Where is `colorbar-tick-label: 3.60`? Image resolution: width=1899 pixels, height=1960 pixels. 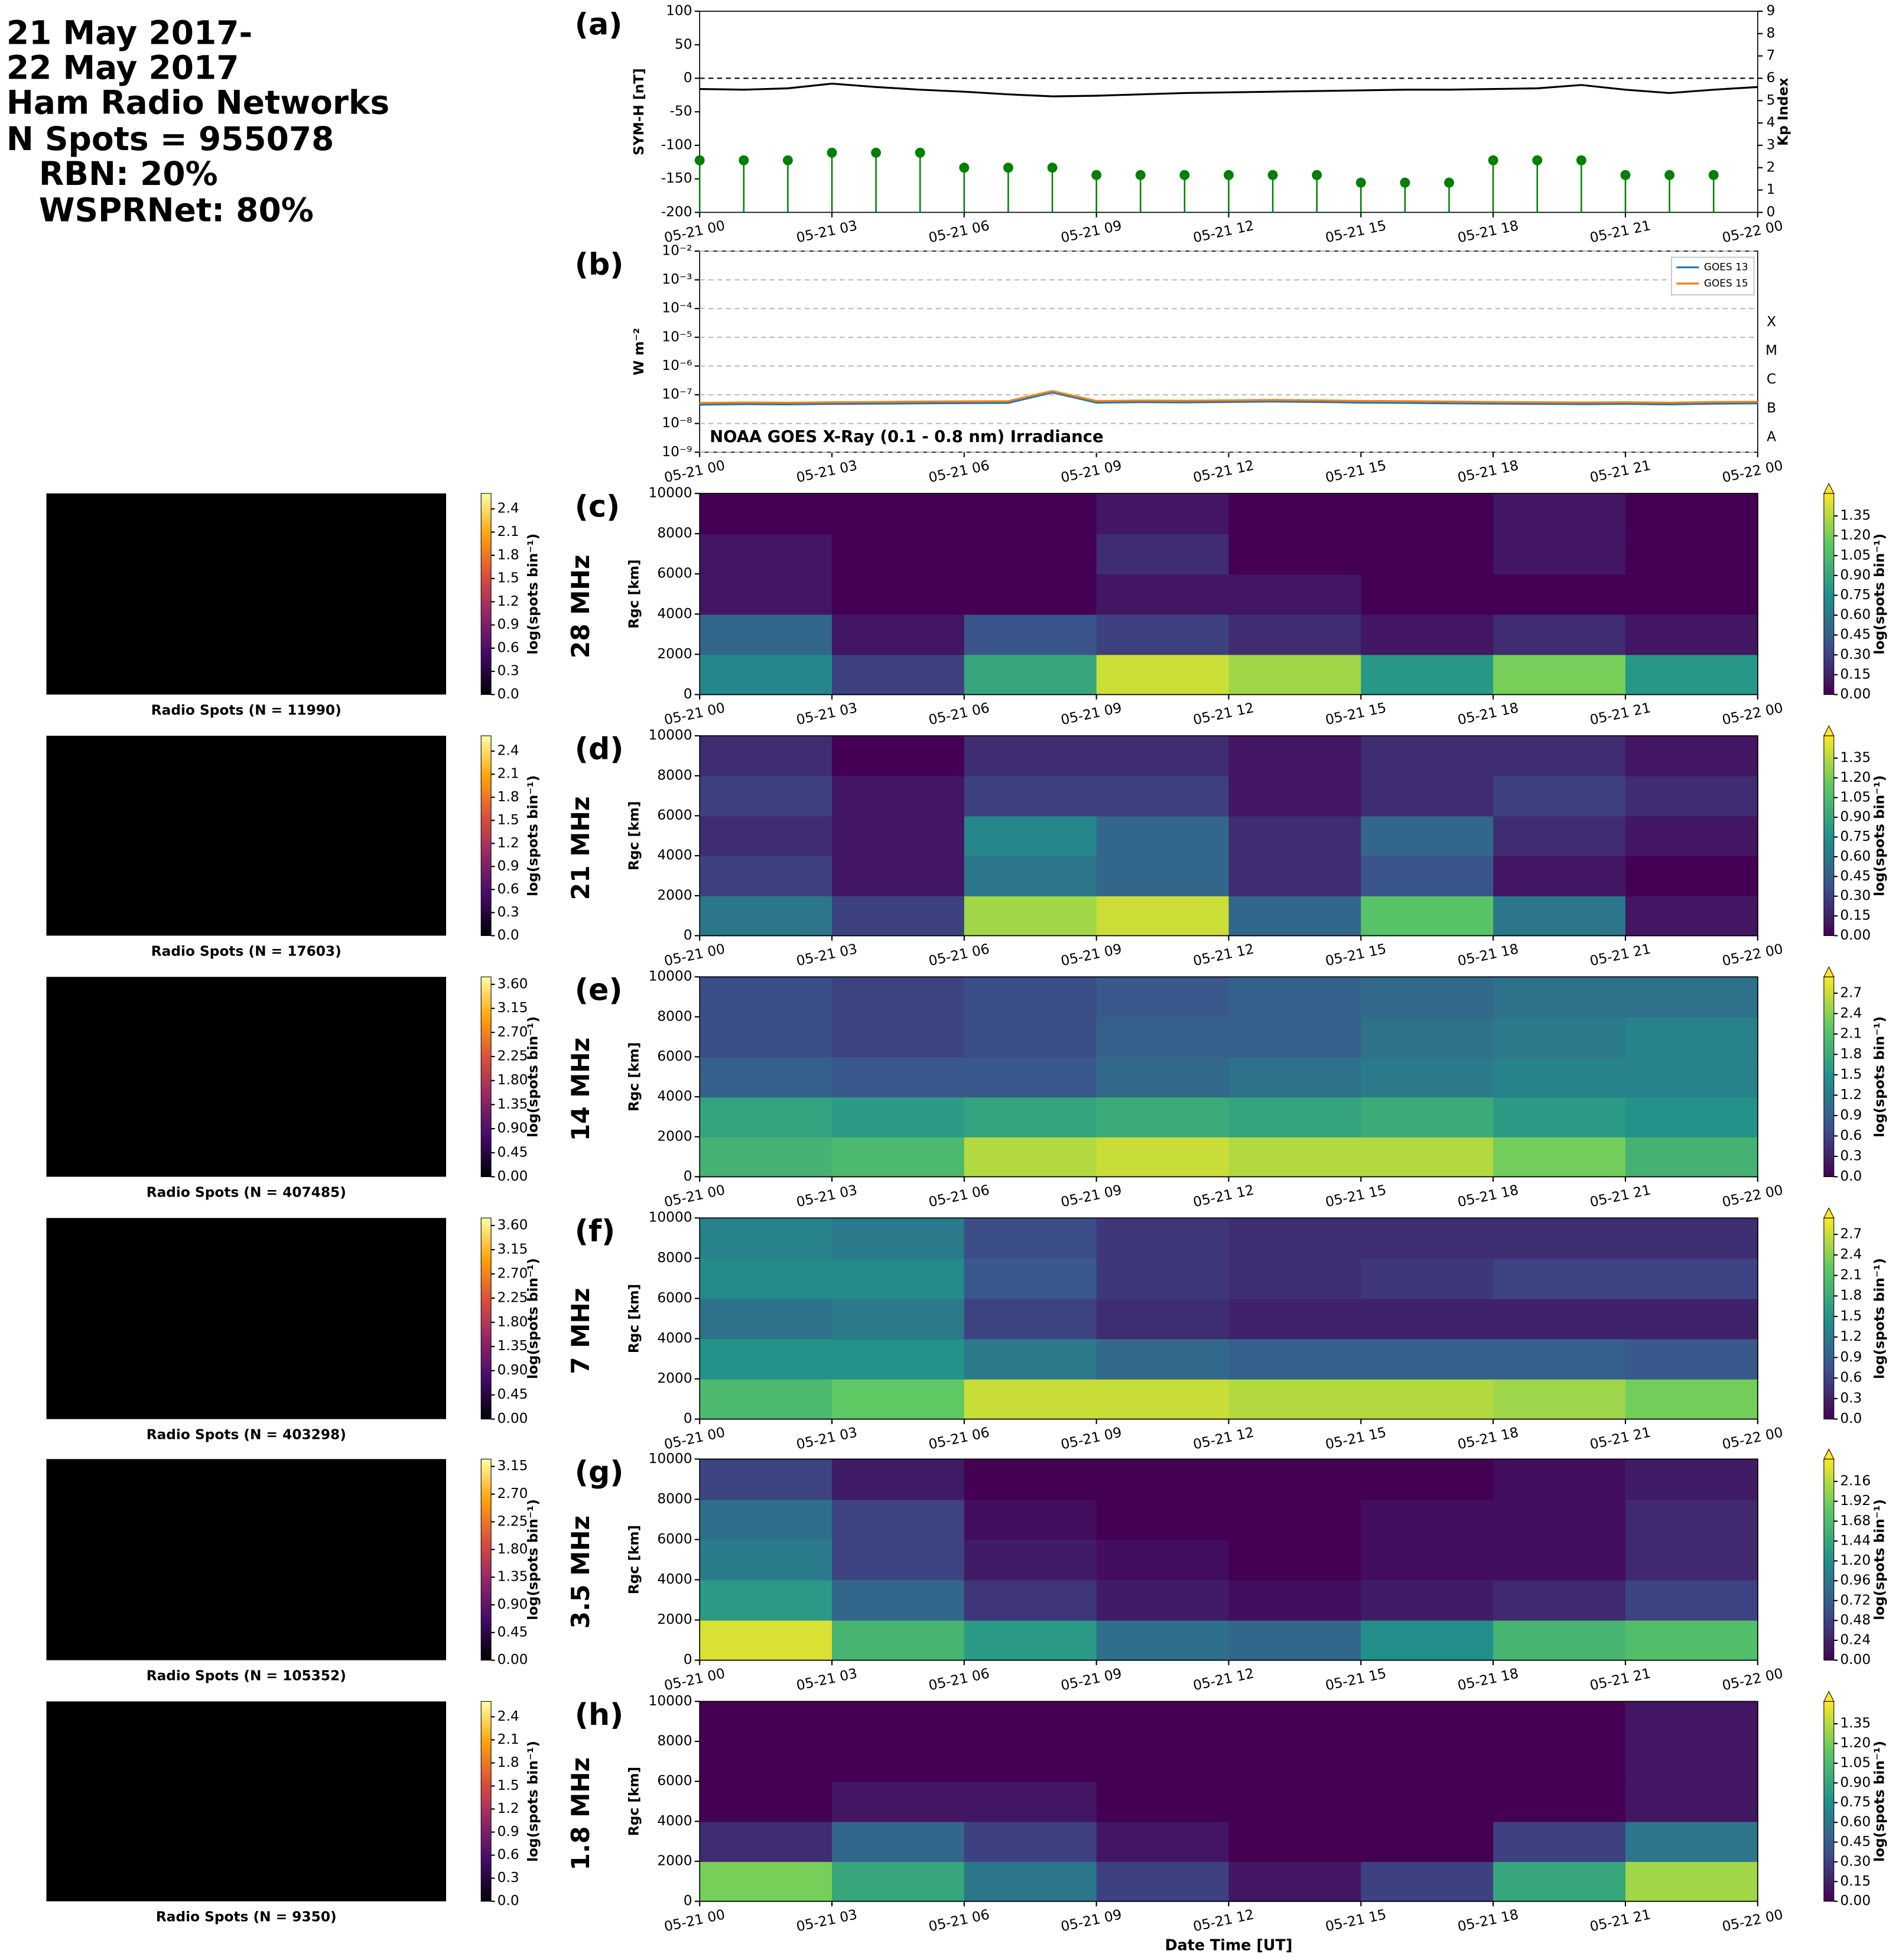
colorbar-tick-label: 3.60 is located at coordinates (512, 1225).